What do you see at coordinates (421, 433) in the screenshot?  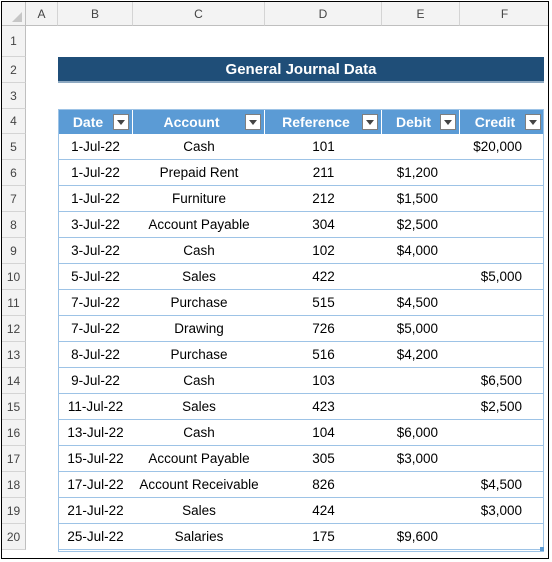 I see `table-cell-debit: $6,000` at bounding box center [421, 433].